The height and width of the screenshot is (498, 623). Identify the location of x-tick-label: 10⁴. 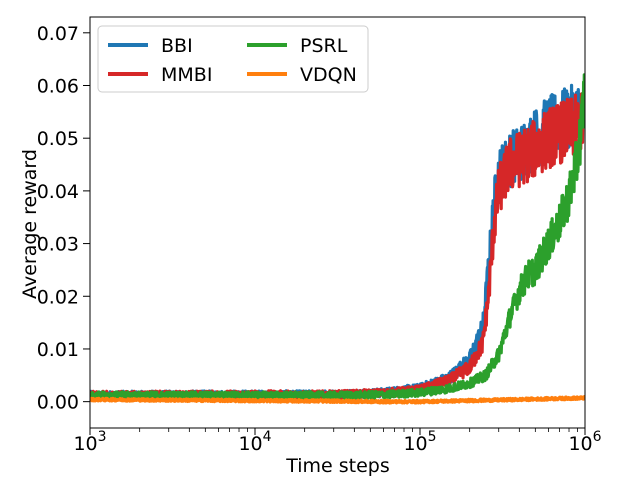
(254, 442).